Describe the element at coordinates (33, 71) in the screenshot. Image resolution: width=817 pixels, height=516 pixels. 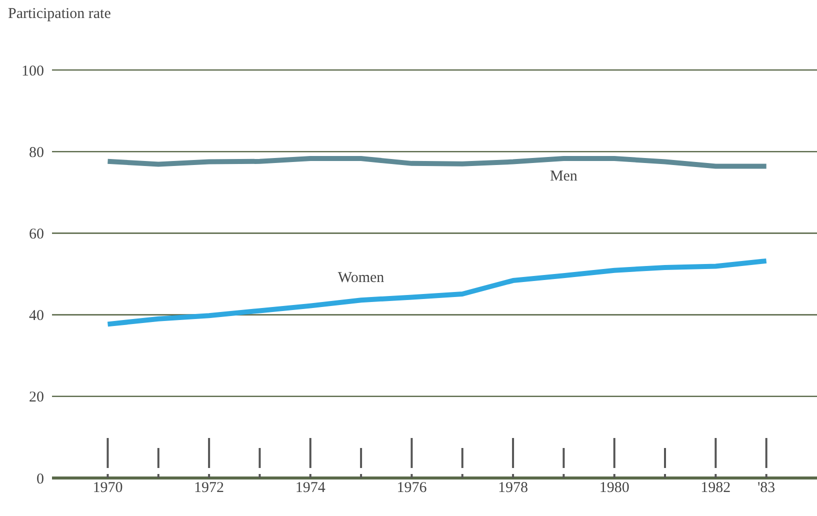
I see `y-tick-label: 100` at that location.